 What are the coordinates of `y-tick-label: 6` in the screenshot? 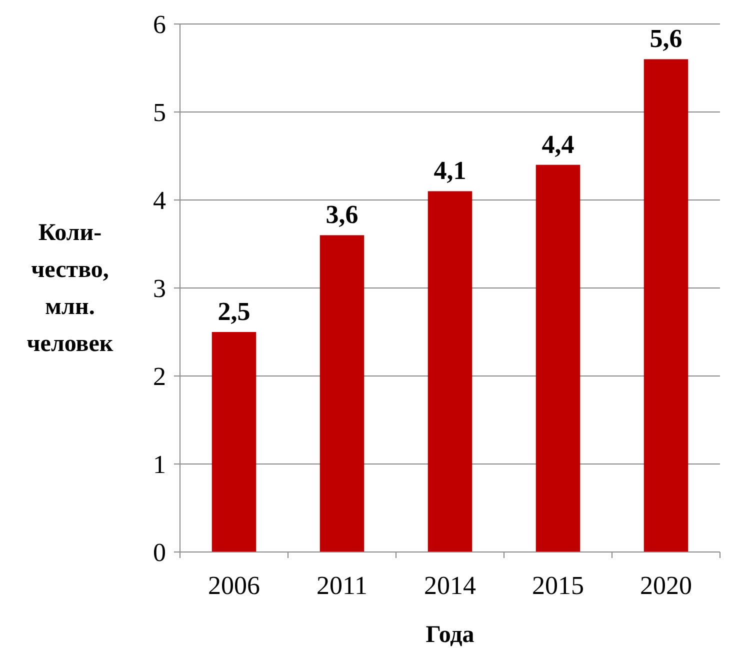 It's located at (159, 25).